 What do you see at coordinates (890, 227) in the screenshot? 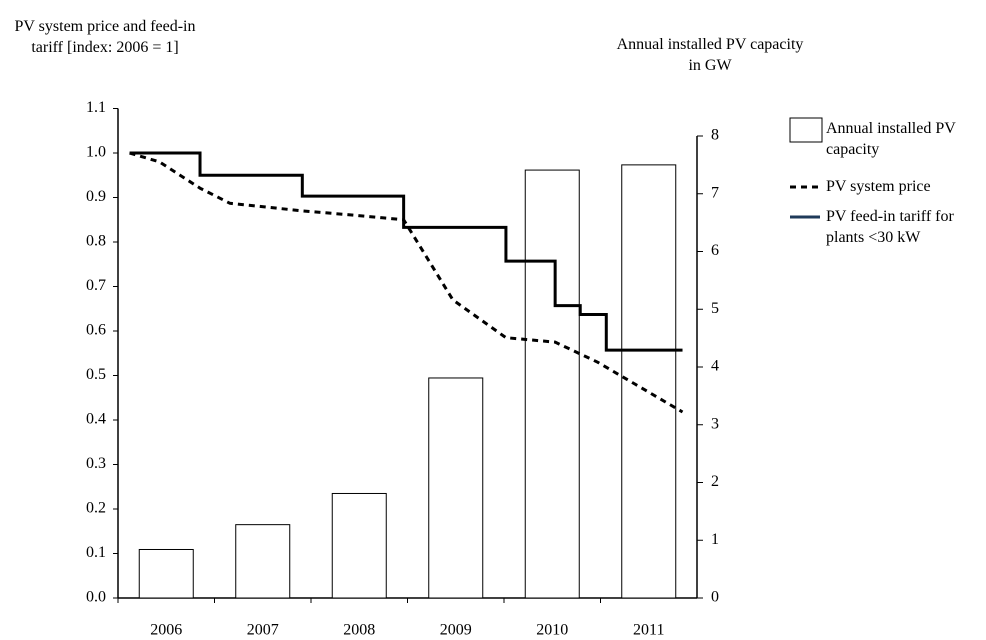
I see `legend-label: PV feed-in tariff for plants <30 kW` at bounding box center [890, 227].